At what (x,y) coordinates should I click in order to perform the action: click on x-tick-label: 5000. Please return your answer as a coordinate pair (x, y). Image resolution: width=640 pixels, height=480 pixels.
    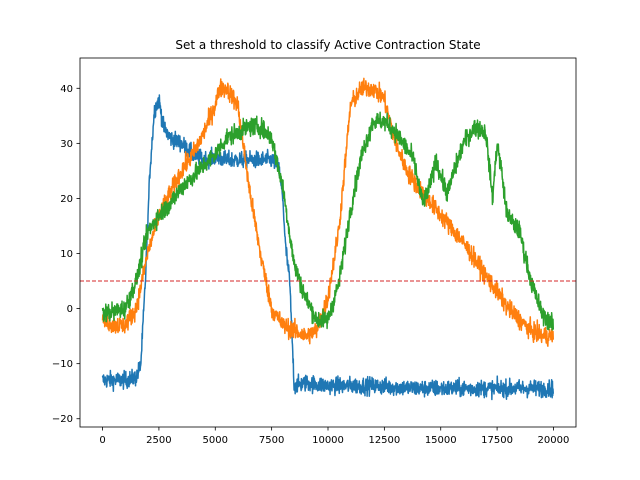
    Looking at the image, I should click on (215, 440).